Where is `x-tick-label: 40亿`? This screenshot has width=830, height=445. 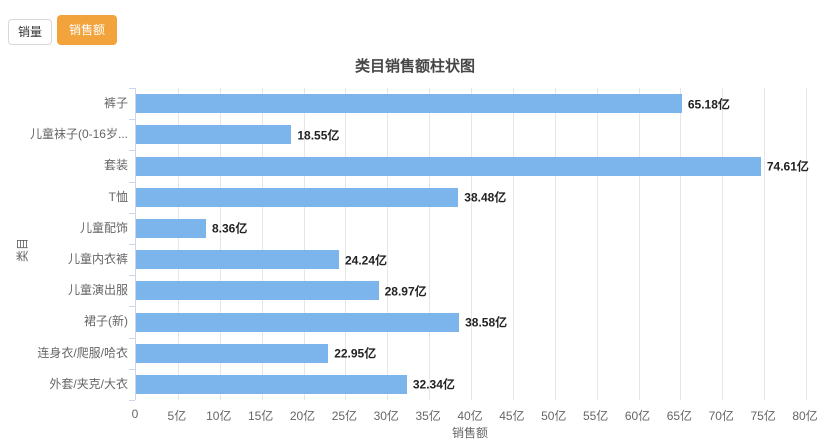
x-tick-label: 40亿 is located at coordinates (470, 416).